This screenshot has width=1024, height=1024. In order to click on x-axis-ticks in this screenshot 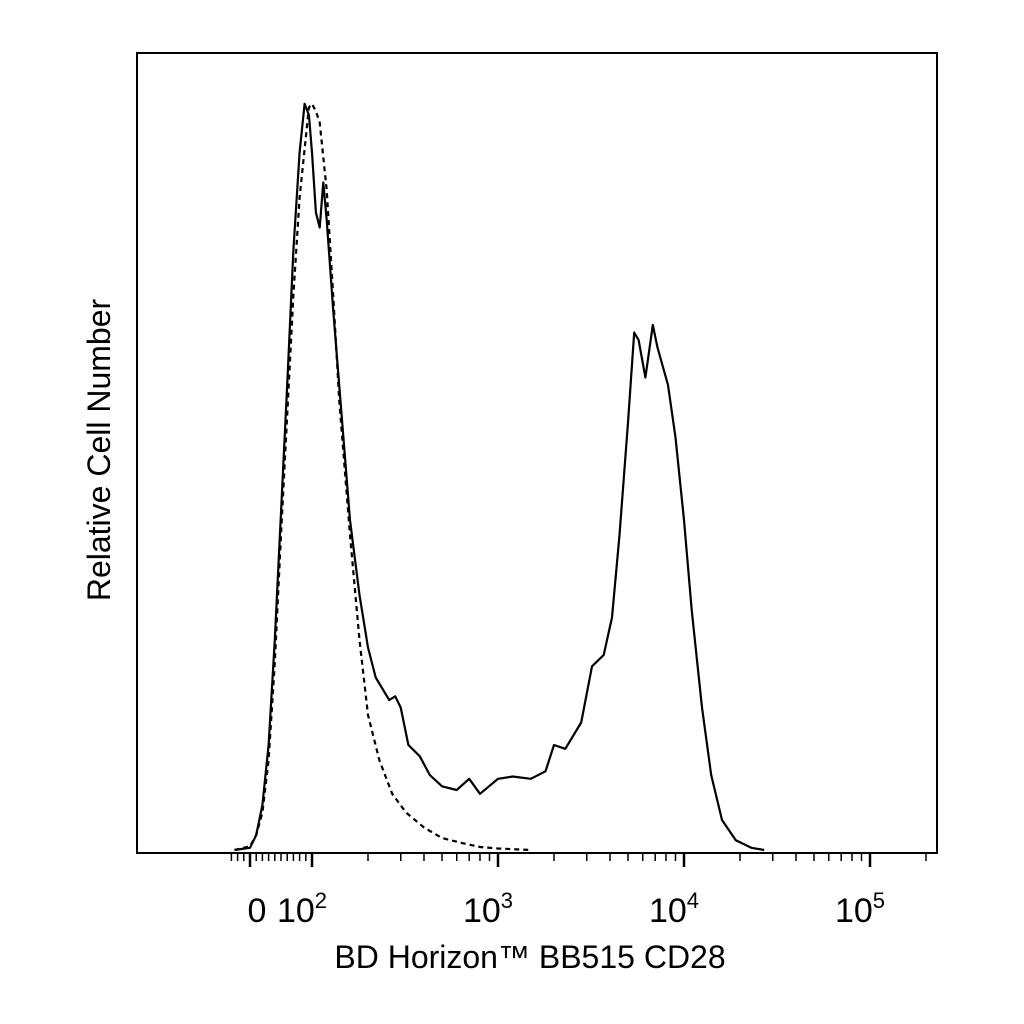, I will do `click(578, 860)`.